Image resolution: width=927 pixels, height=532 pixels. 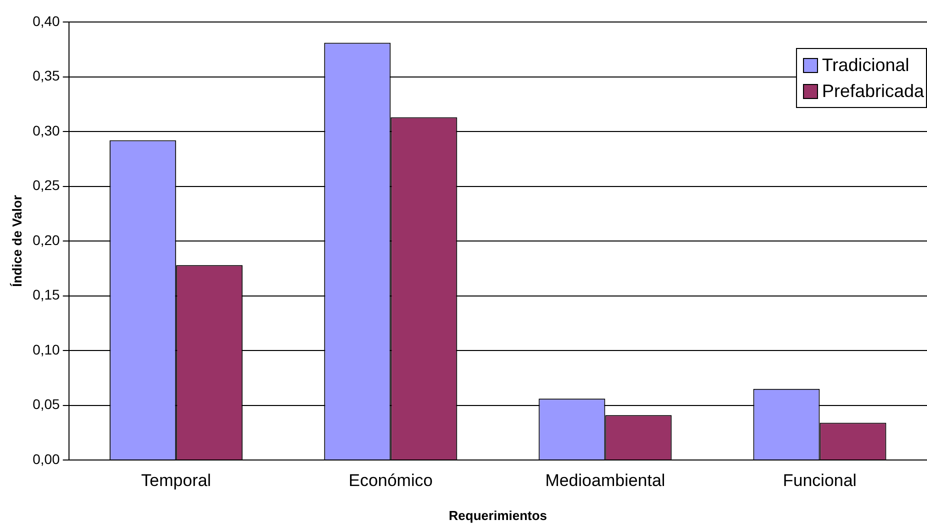 What do you see at coordinates (46, 76) in the screenshot?
I see `y-tick-label: 0,35` at bounding box center [46, 76].